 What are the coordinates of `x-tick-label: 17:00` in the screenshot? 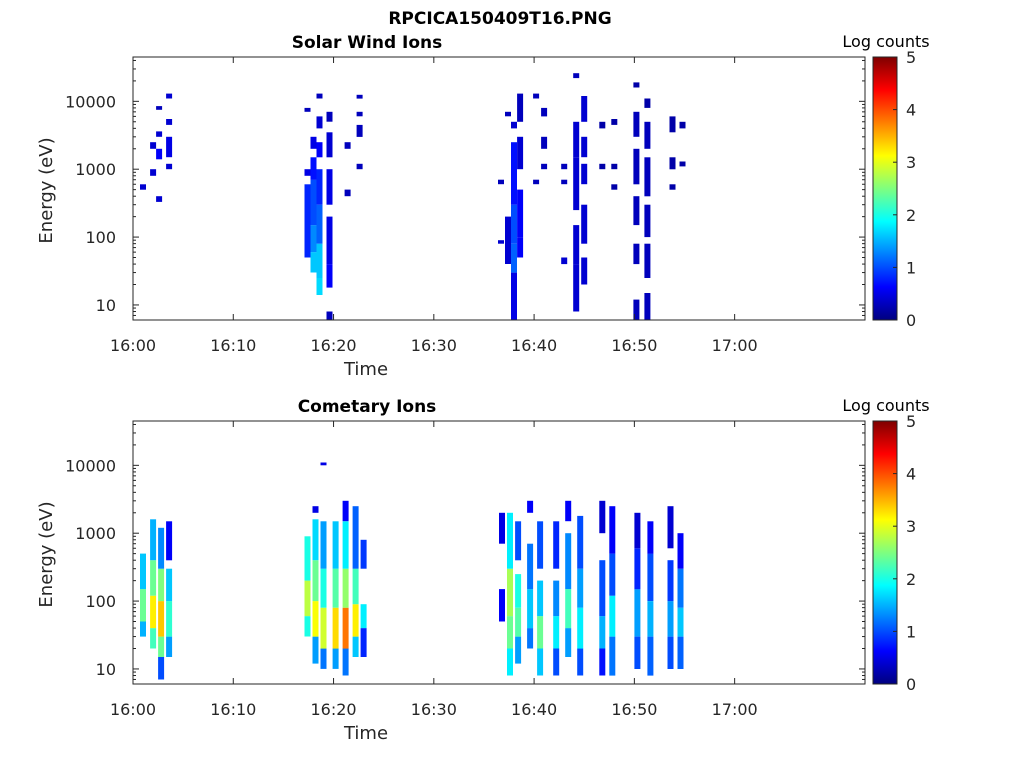 It's located at (735, 345).